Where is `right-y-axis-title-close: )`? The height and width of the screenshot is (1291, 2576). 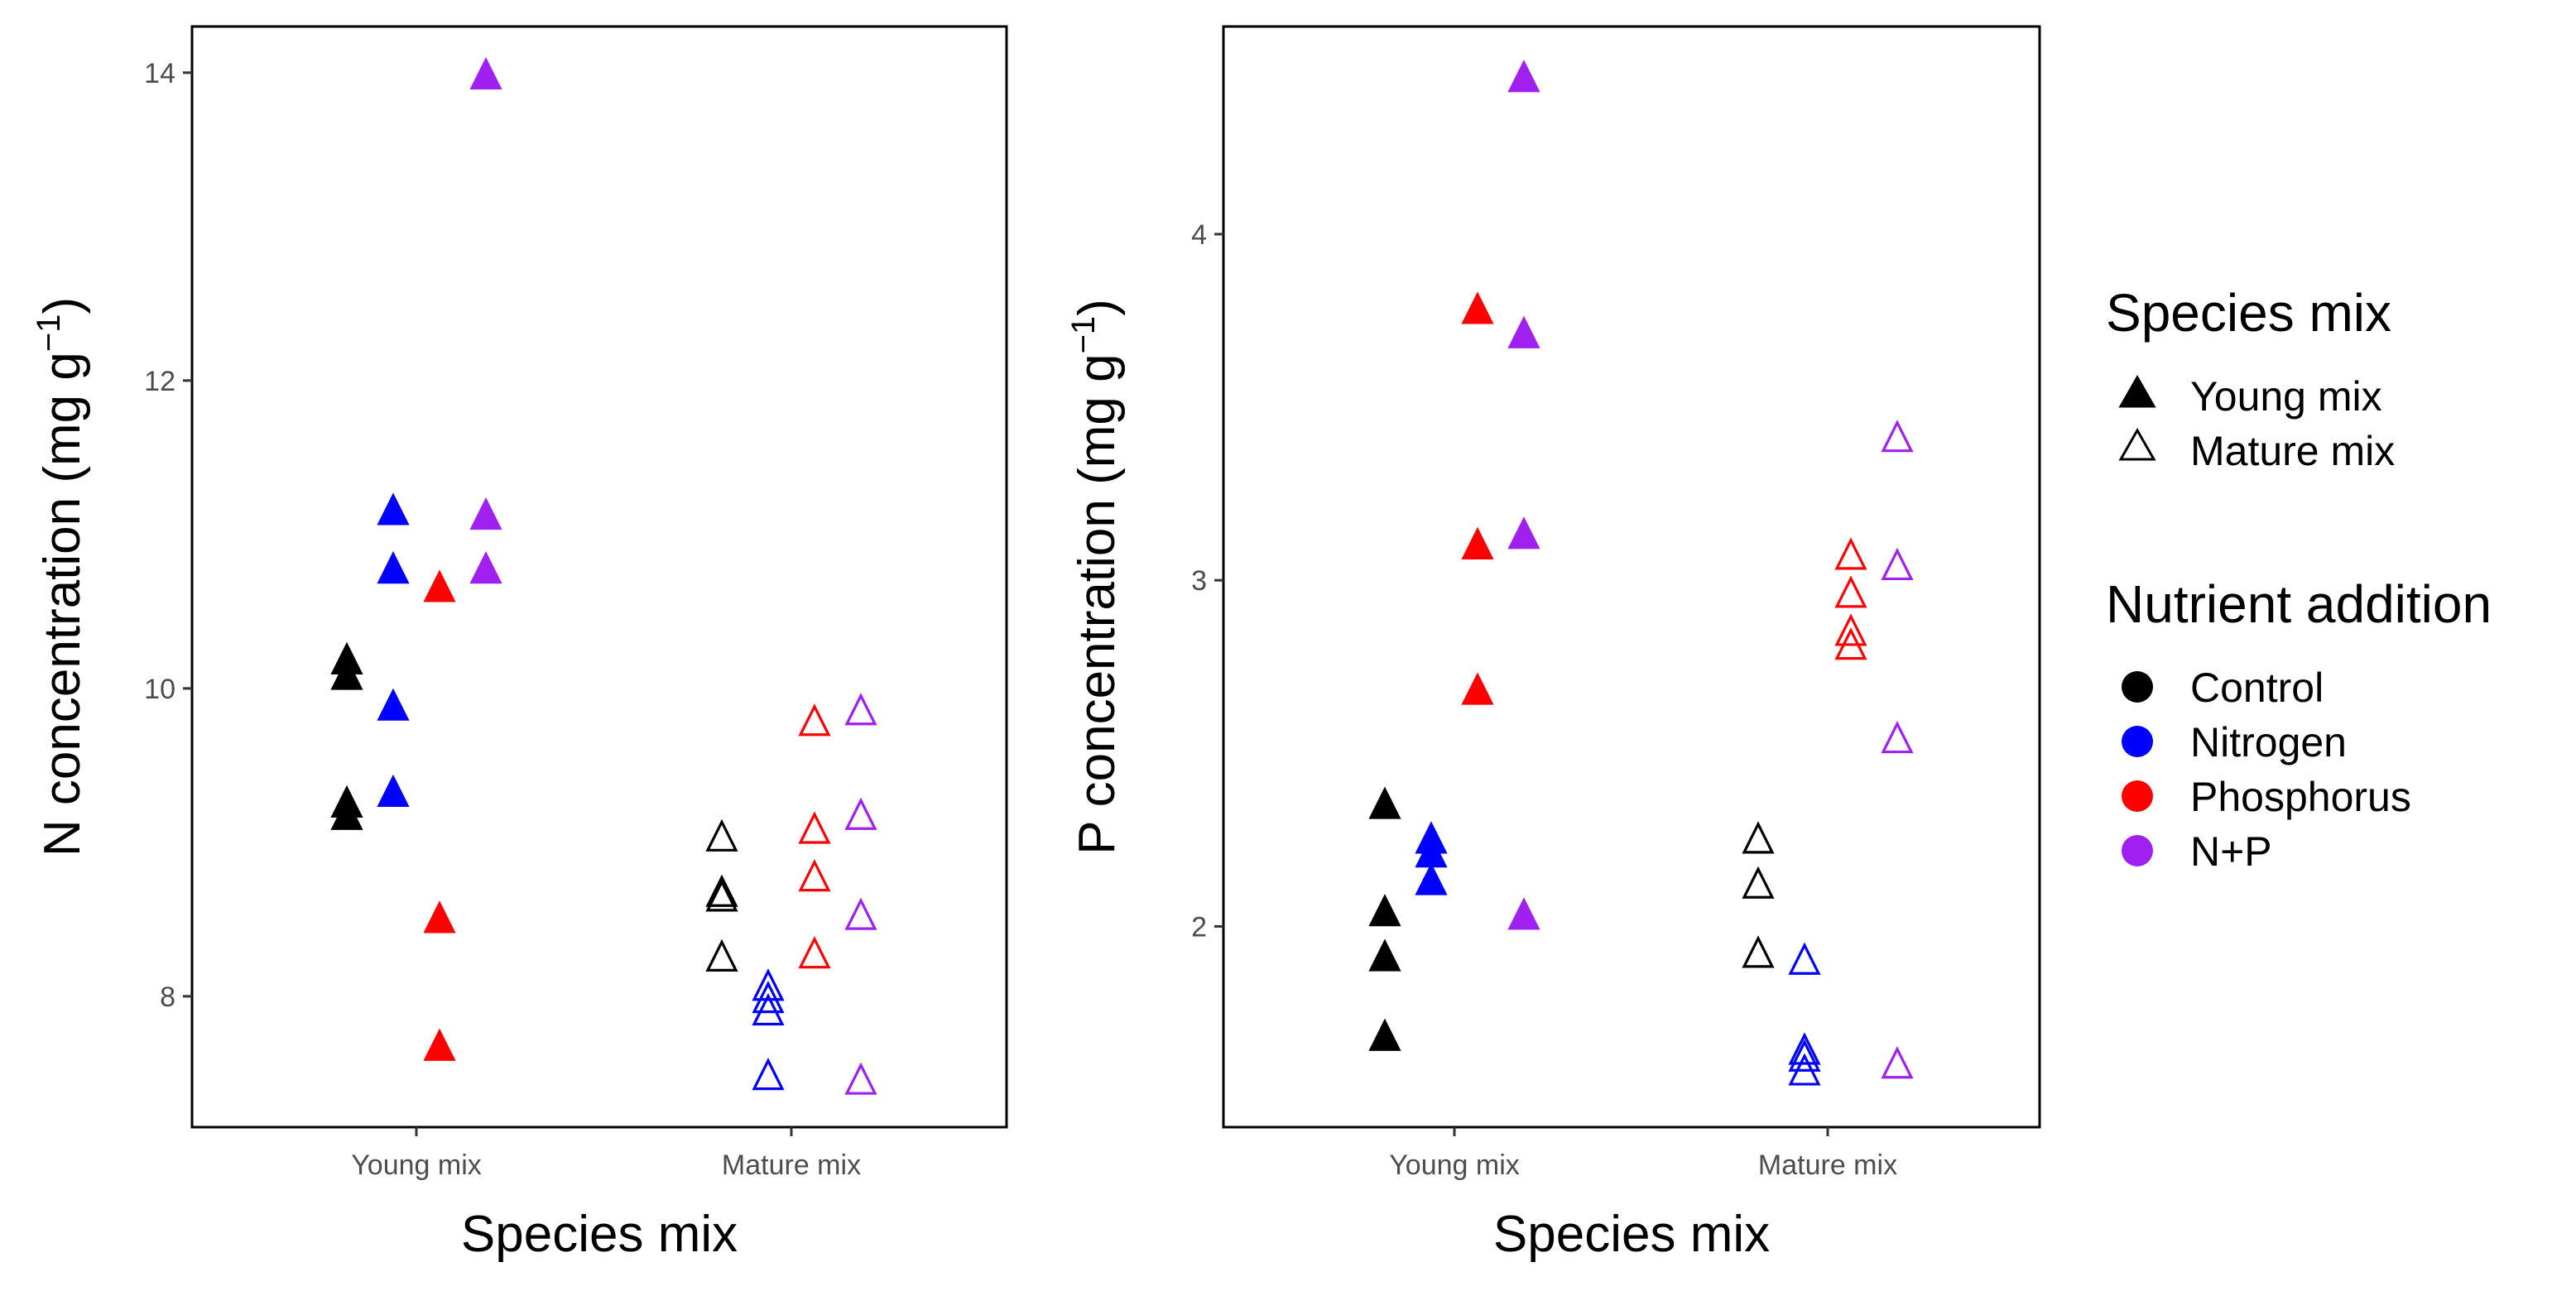 right-y-axis-title-close: ) is located at coordinates (1097, 307).